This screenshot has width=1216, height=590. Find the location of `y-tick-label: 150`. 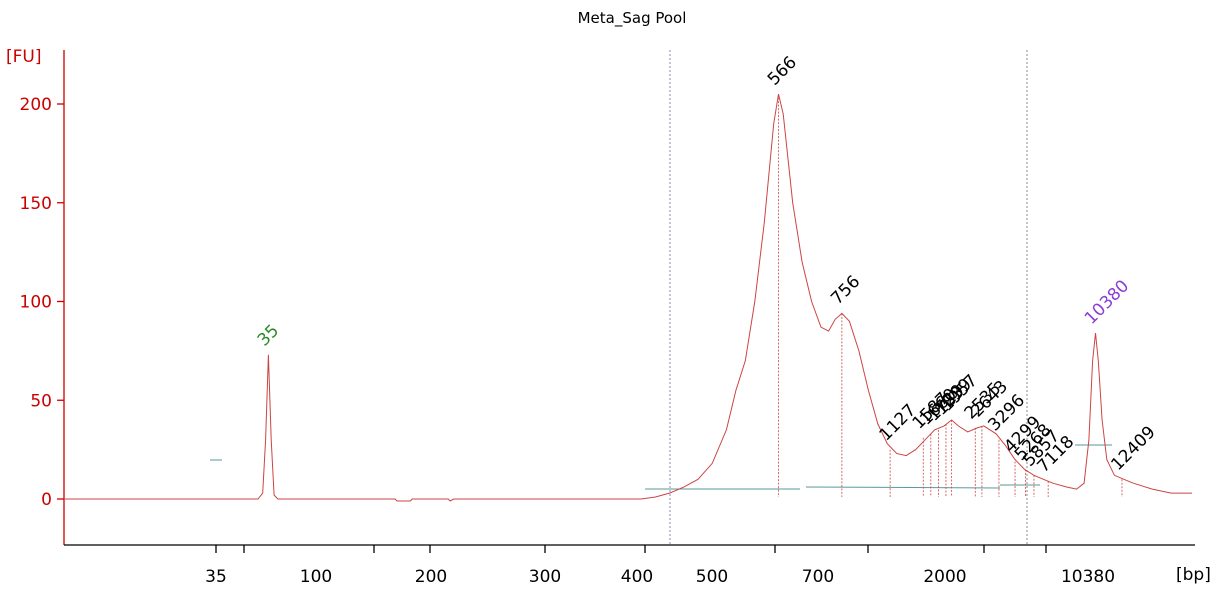

y-tick-label: 150 is located at coordinates (36, 204).